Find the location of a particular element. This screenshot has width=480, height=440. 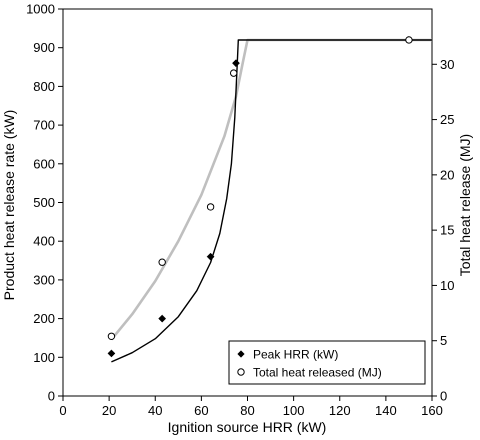

legend-box is located at coordinates (327, 362).